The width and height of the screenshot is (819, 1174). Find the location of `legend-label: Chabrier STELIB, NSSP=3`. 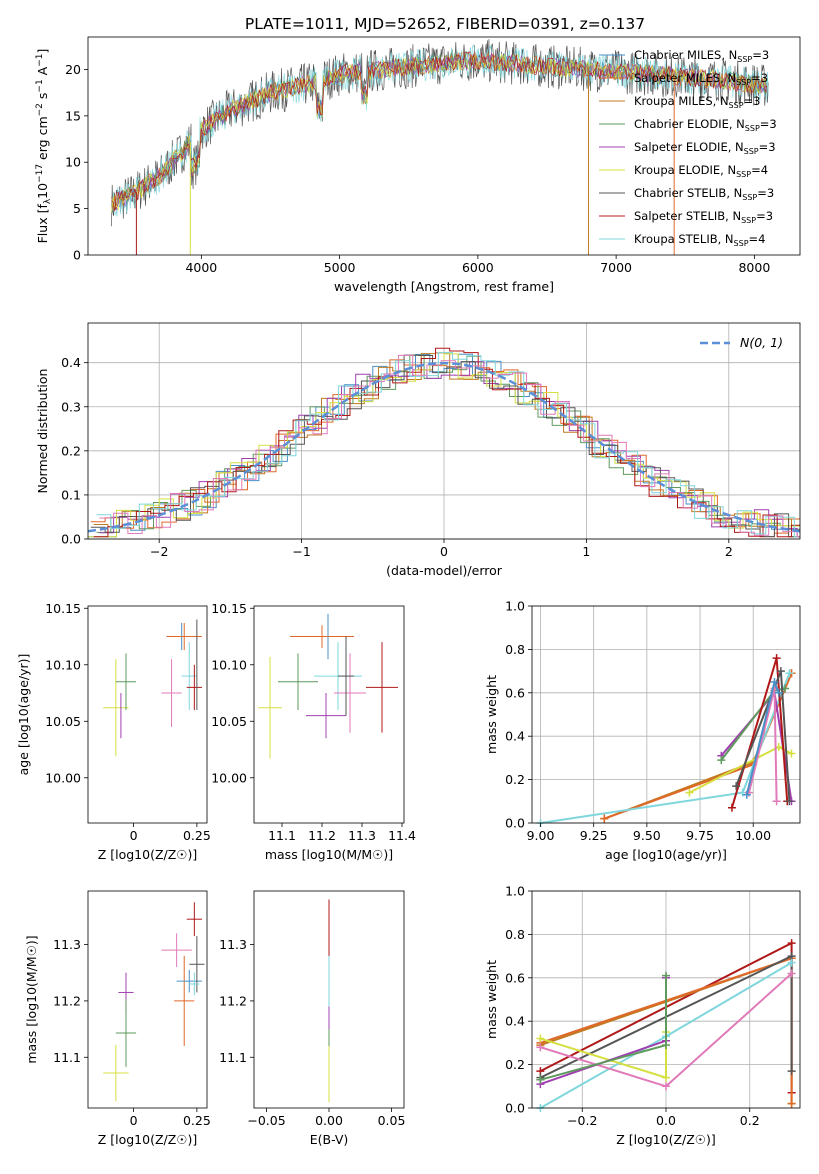

legend-label: Chabrier STELIB, NSSP=3 is located at coordinates (704, 194).